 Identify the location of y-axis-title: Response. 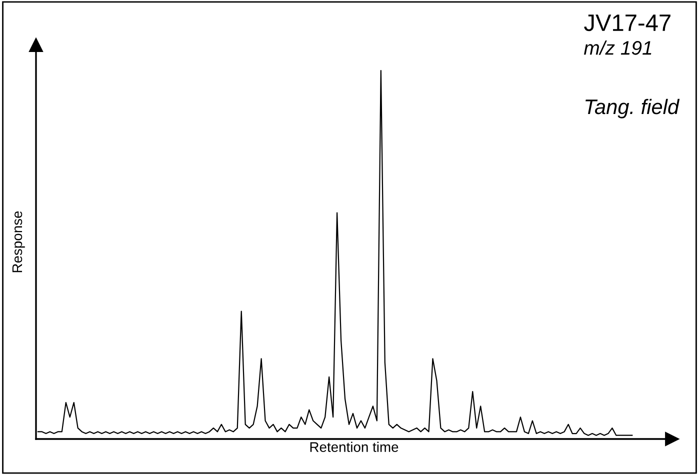
(18, 241).